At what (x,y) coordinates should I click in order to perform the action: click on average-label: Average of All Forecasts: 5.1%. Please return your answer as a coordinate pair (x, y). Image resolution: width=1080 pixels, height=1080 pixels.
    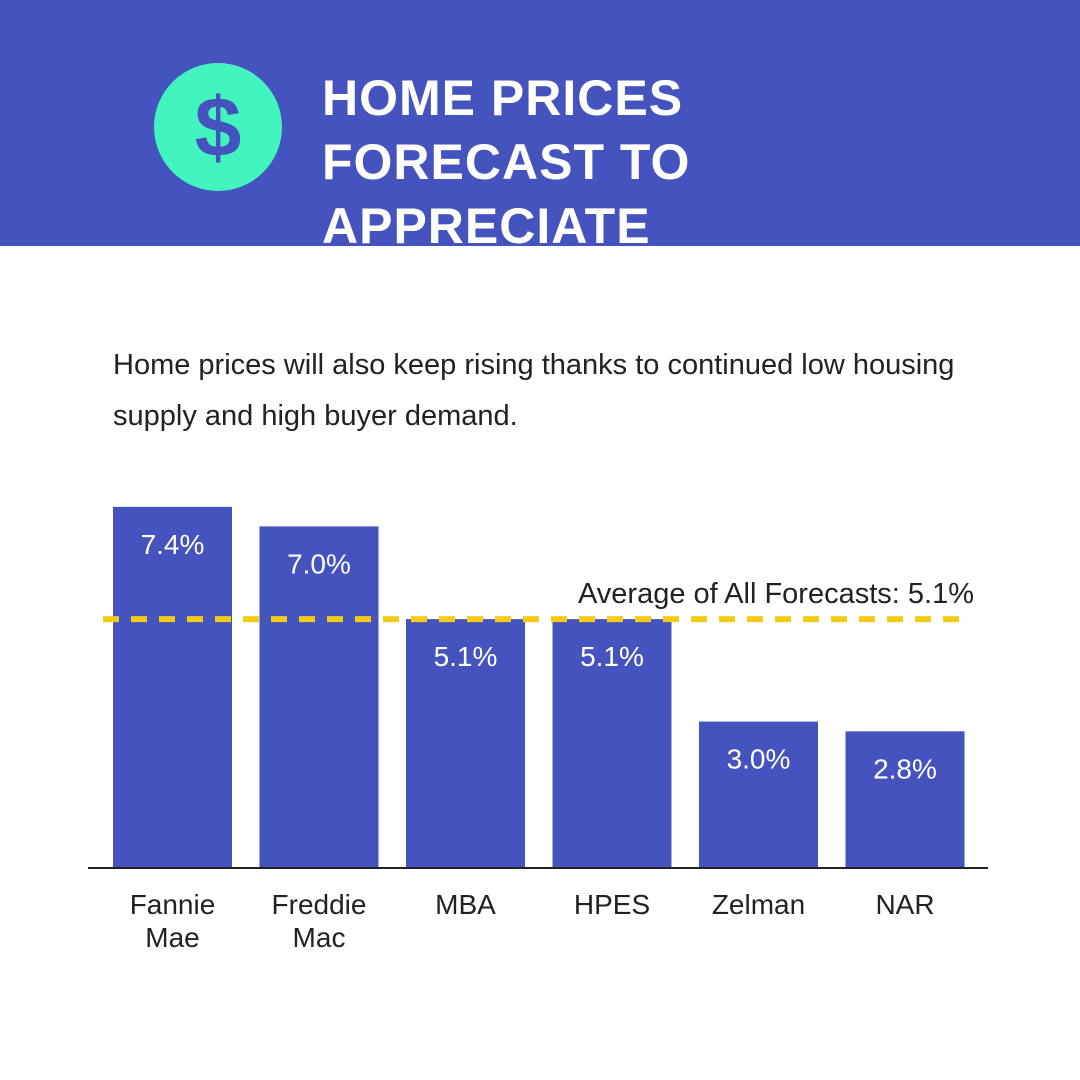
    Looking at the image, I should click on (776, 594).